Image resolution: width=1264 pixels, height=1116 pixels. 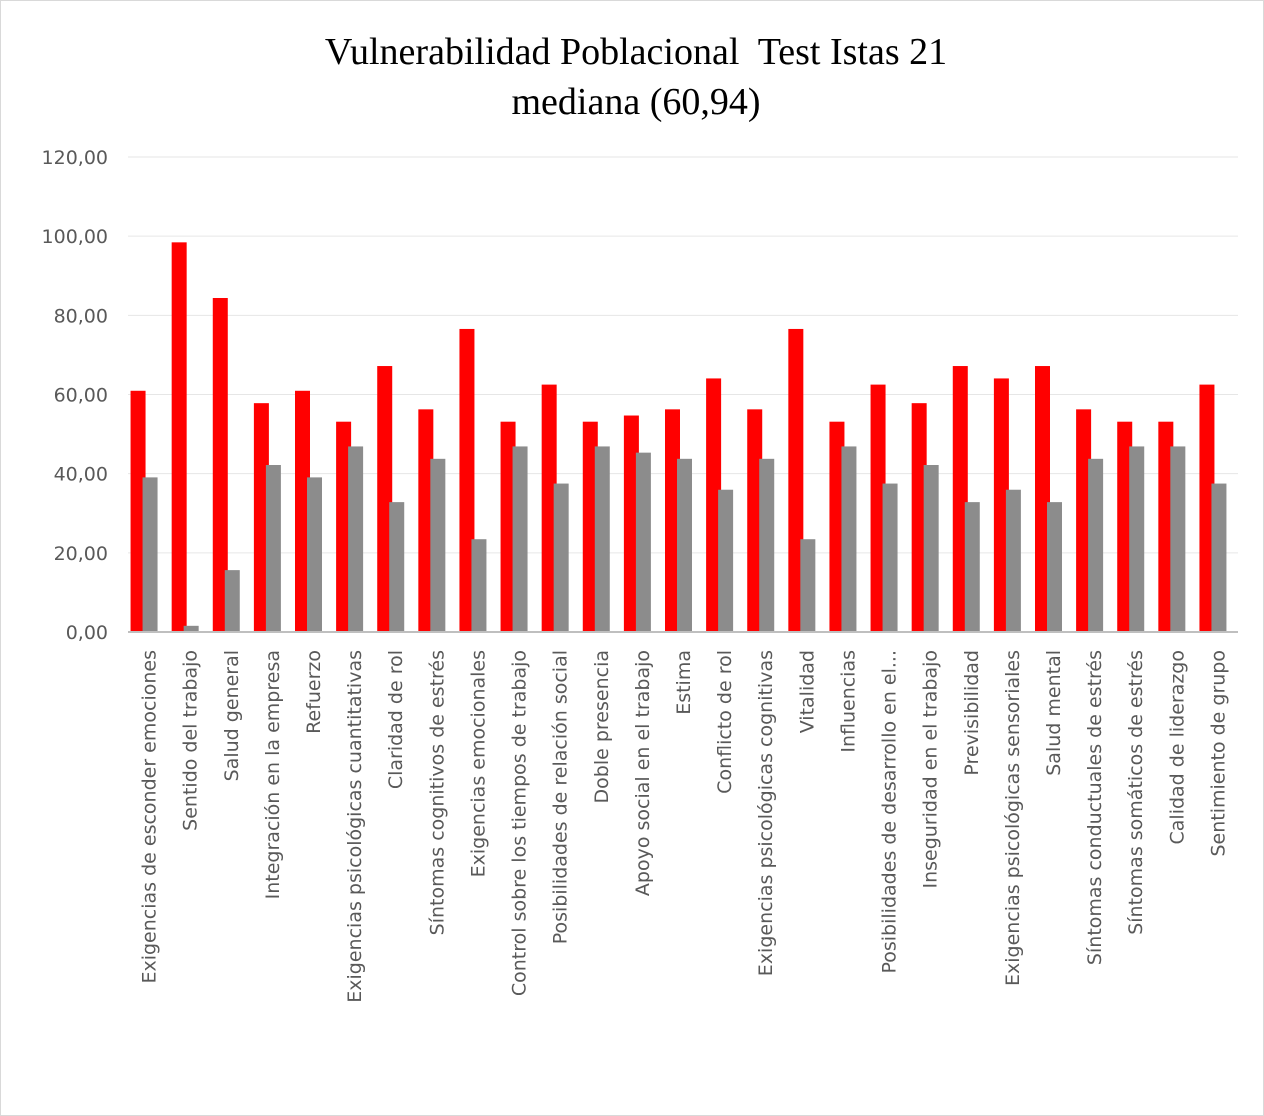 I want to click on x-tick-label: Exigencias psicológicas cuantitativas, so click(x=355, y=826).